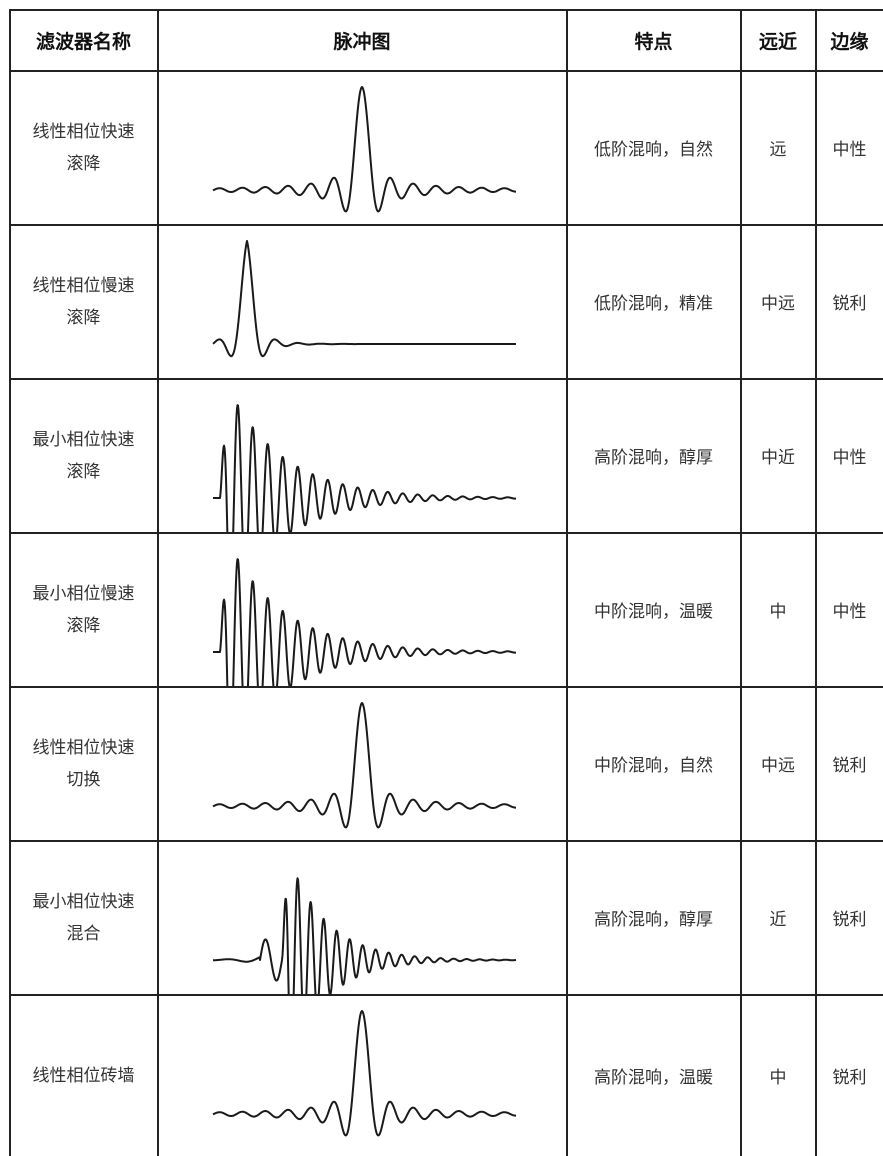 The width and height of the screenshot is (883, 1156). I want to click on row-1-edge: 中性, so click(849, 150).